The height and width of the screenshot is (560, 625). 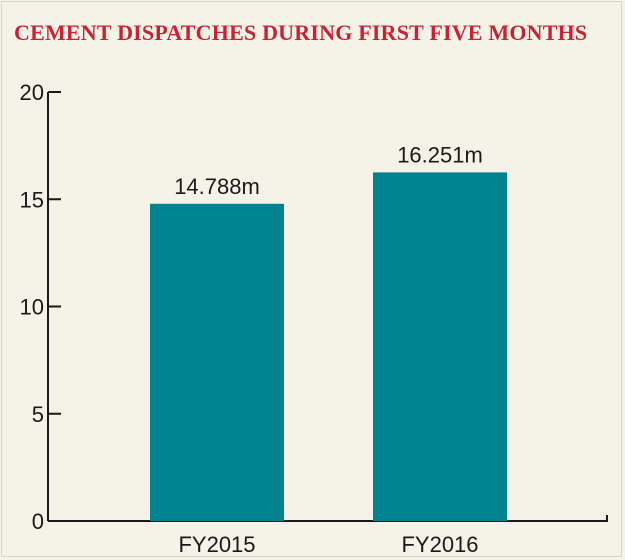 What do you see at coordinates (440, 154) in the screenshot?
I see `data-label-fy2016: 16.251m` at bounding box center [440, 154].